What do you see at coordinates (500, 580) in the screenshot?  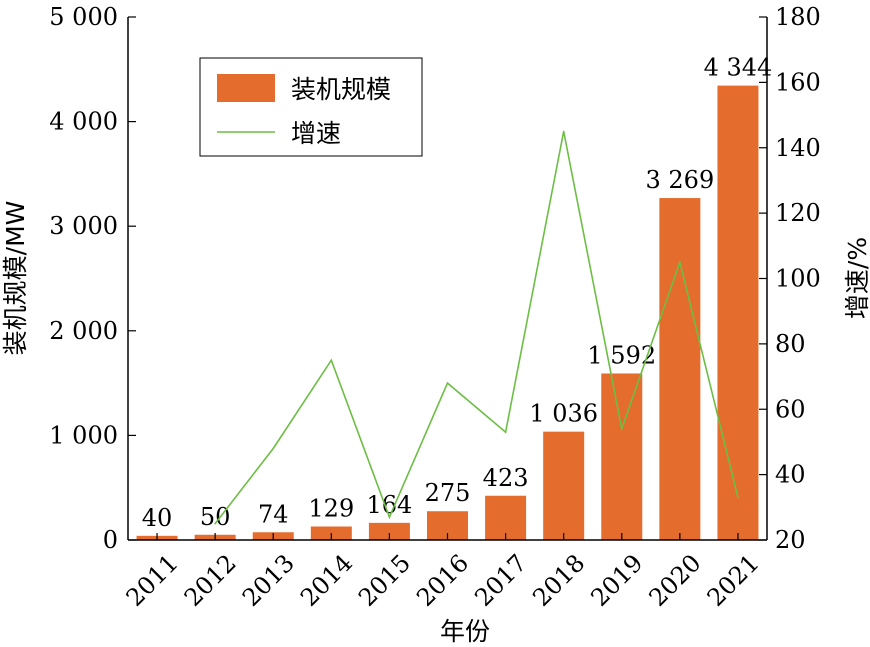 I see `x-tick-label-2017: 2017` at bounding box center [500, 580].